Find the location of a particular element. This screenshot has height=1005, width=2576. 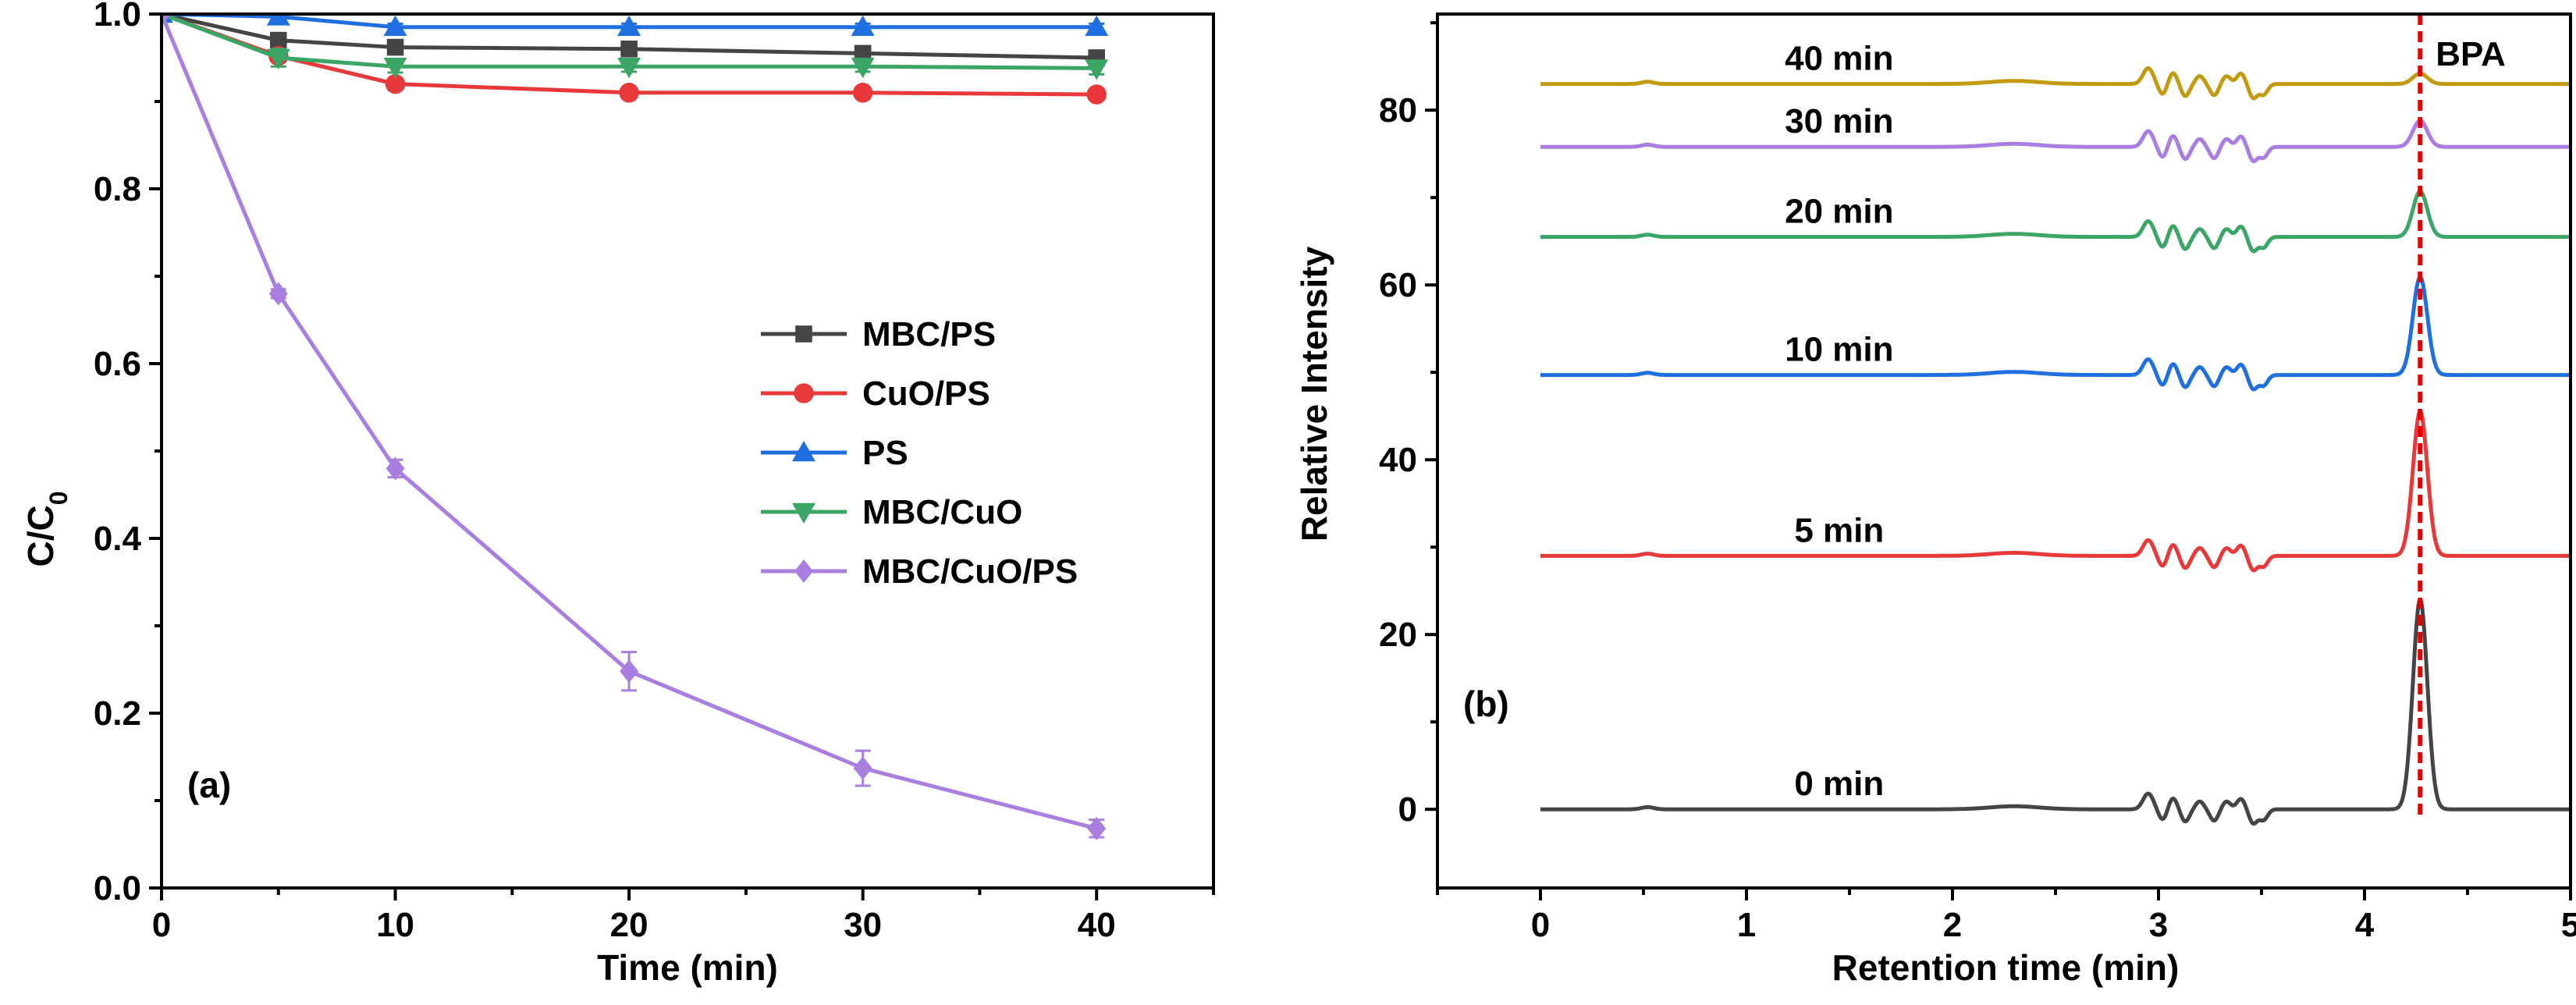

panel-b-y-tick-label: 40 is located at coordinates (1398, 460).